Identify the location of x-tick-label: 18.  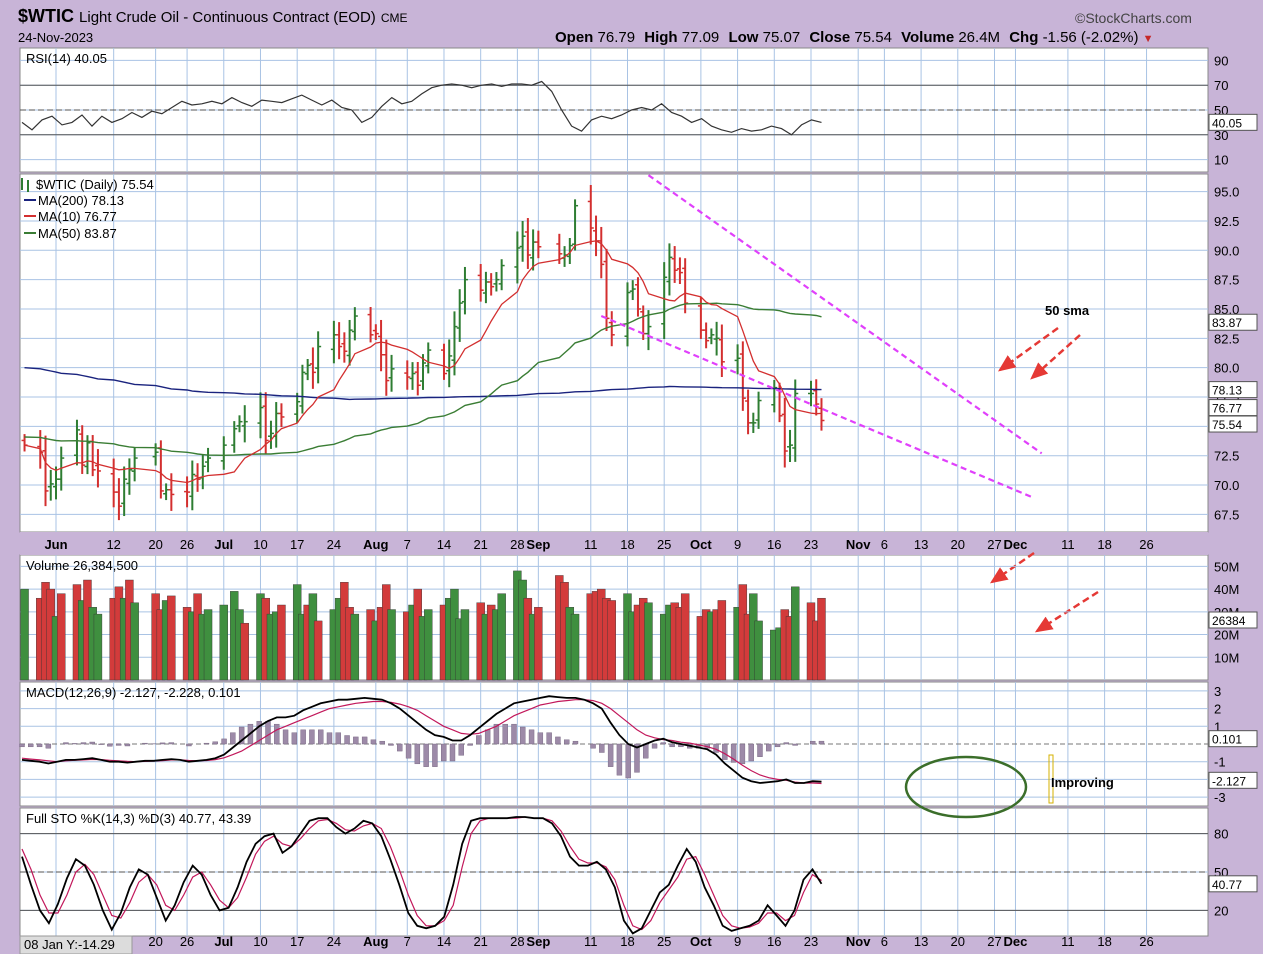
(627, 544).